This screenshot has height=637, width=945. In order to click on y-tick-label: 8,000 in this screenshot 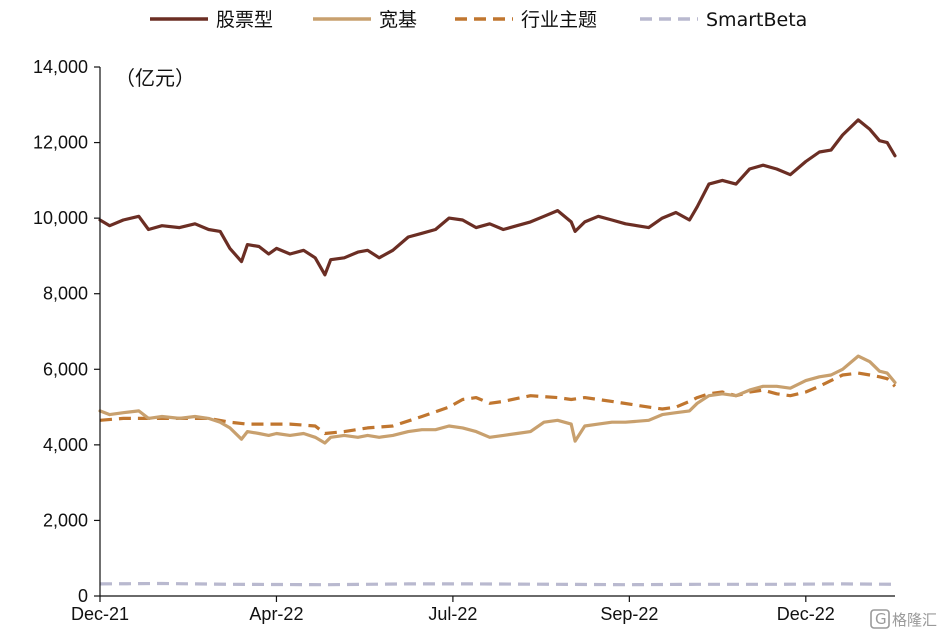, I will do `click(65, 294)`.